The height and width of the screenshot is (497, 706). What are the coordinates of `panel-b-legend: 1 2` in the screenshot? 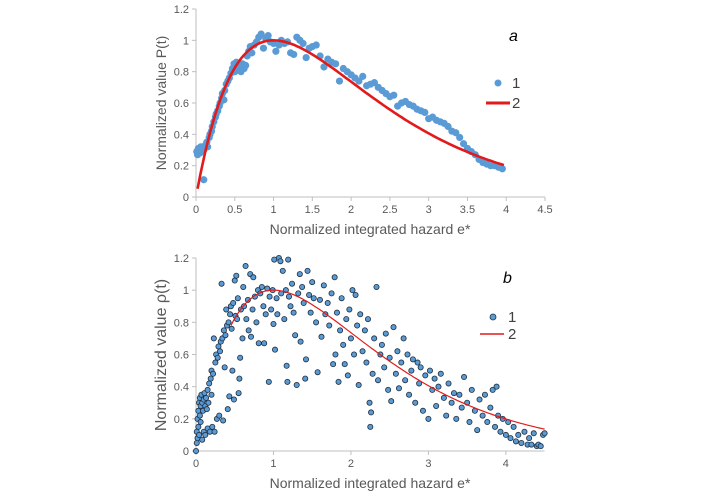 It's located at (498, 326).